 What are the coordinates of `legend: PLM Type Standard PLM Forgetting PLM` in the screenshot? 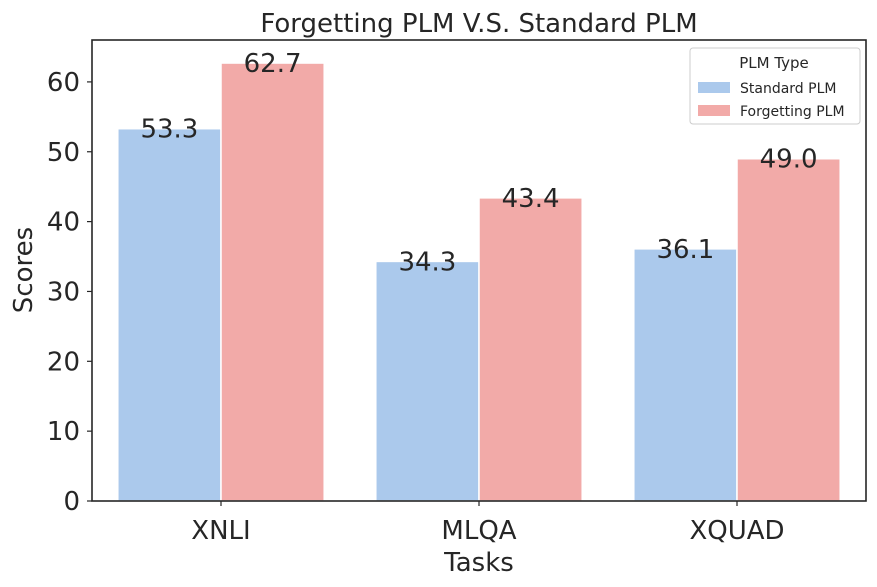 It's located at (775, 86).